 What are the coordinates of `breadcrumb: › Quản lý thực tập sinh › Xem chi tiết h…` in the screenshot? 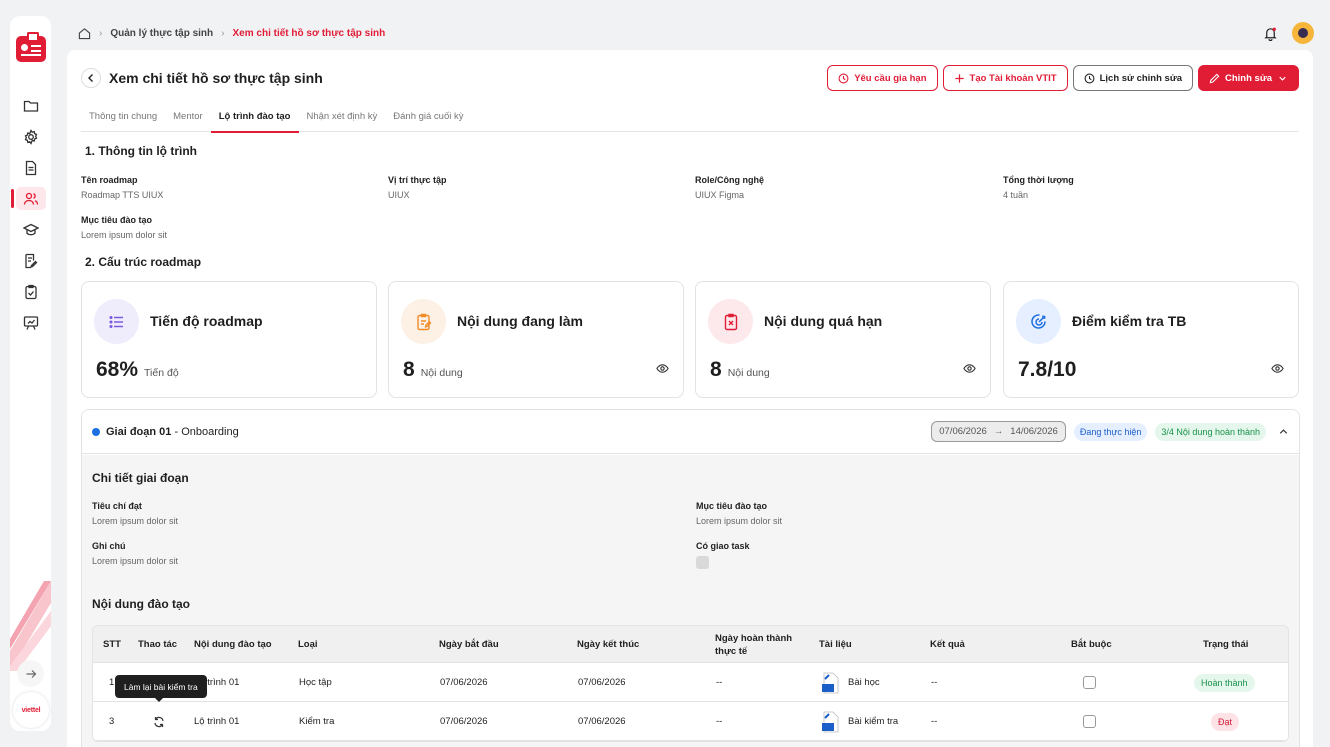 It's located at (231, 33).